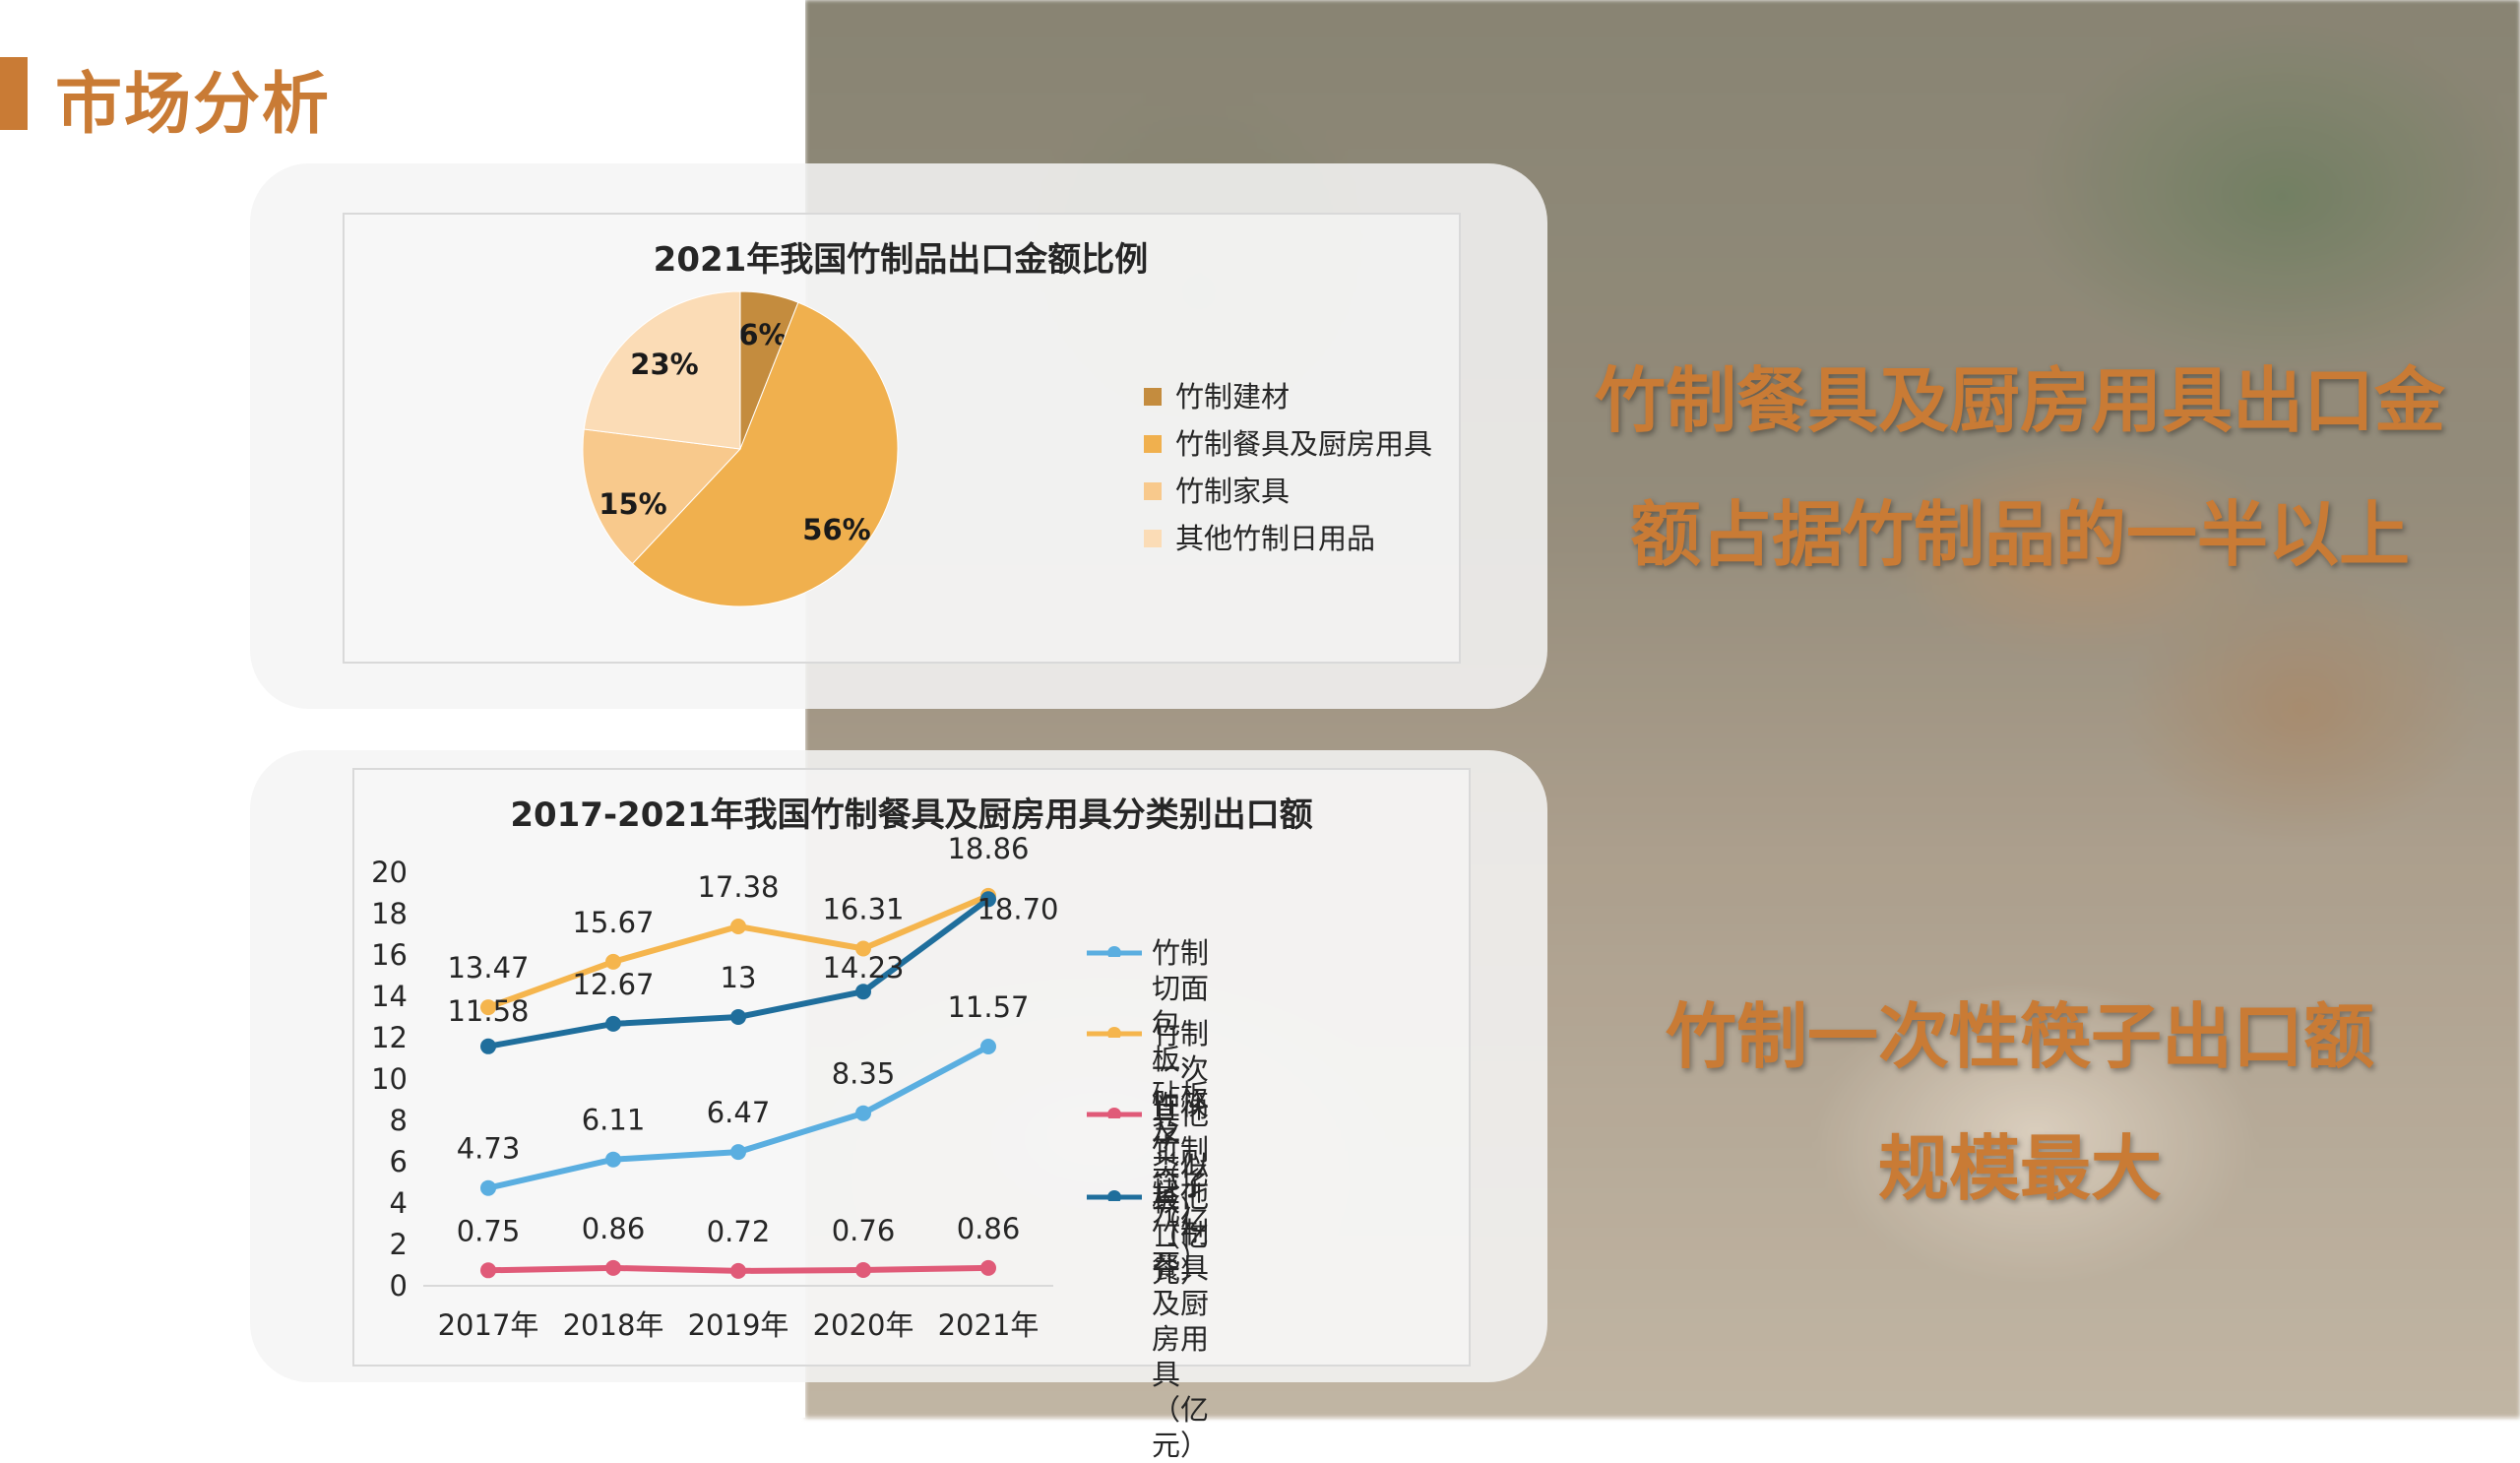 The width and height of the screenshot is (2520, 1463). I want to click on legend-label-line: 其他竹制筷子（亿元）, so click(1181, 1186).